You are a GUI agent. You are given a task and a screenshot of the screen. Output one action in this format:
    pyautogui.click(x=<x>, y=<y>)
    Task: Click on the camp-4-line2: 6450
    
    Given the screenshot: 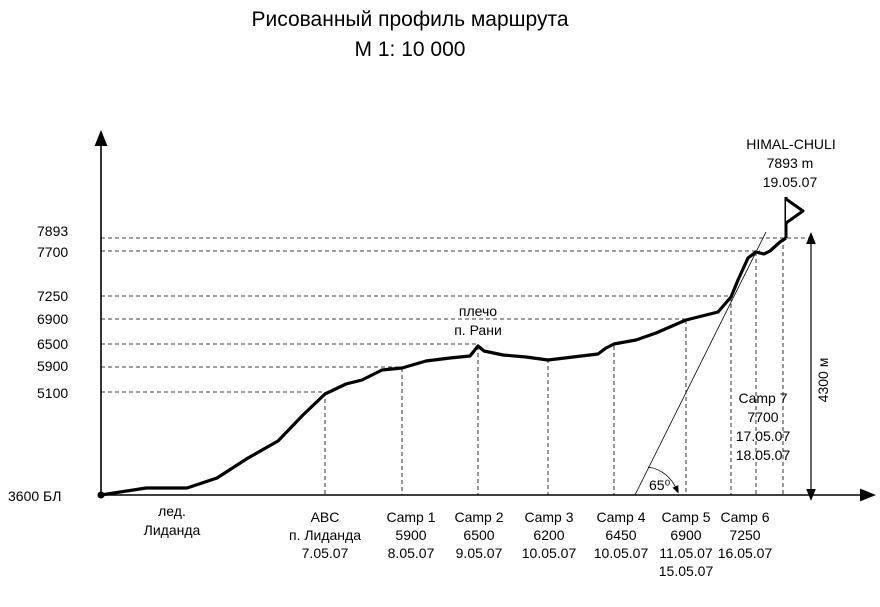 What is the action you would take?
    pyautogui.click(x=620, y=535)
    